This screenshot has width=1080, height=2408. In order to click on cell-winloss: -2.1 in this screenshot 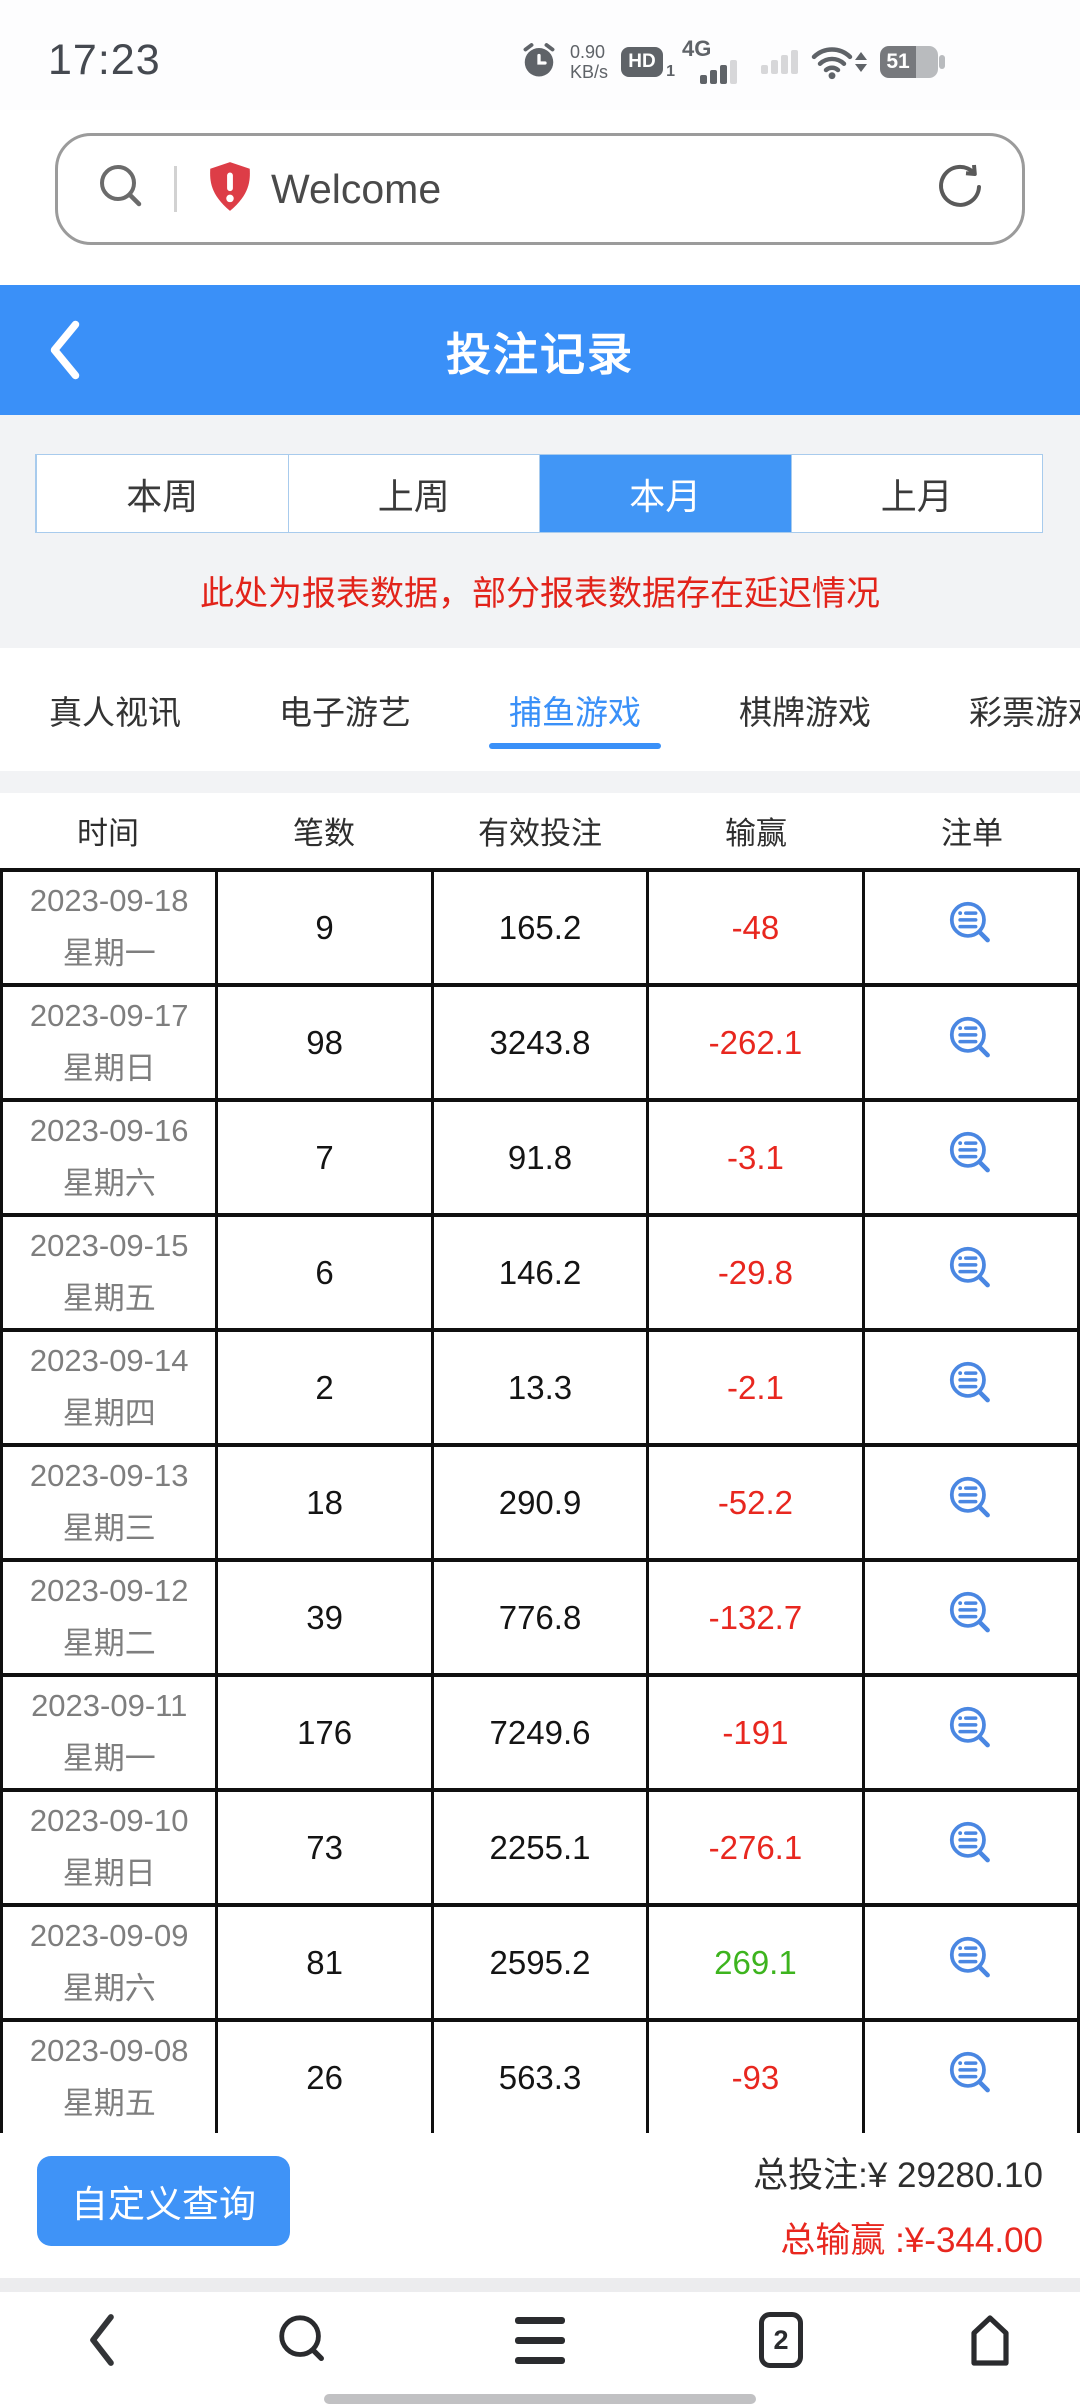, I will do `click(757, 1387)`.